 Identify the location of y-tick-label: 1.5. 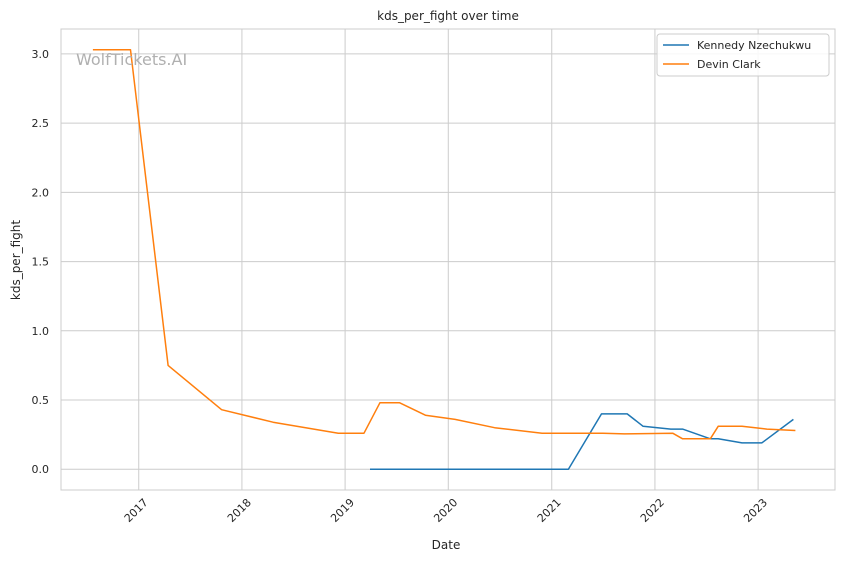
(41, 262).